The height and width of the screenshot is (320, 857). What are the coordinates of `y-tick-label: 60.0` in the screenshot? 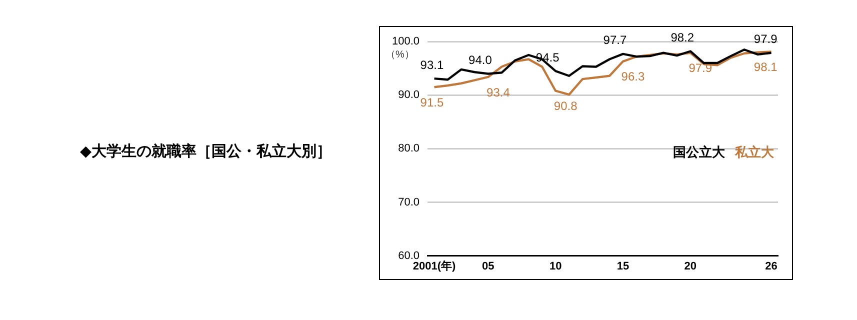 It's located at (409, 256).